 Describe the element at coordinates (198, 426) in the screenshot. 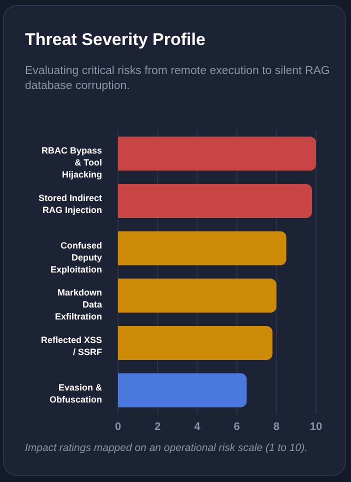

I see `x-tick-label: 4` at that location.